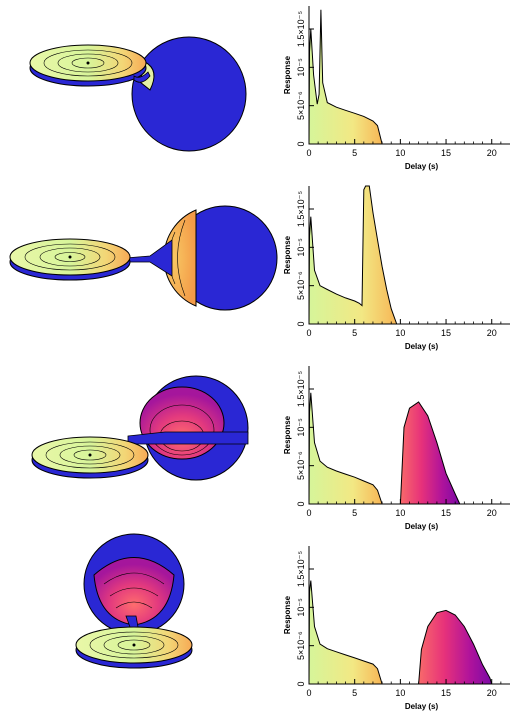 This screenshot has width=514, height=723. I want to click on sphere-shell, so click(189, 94).